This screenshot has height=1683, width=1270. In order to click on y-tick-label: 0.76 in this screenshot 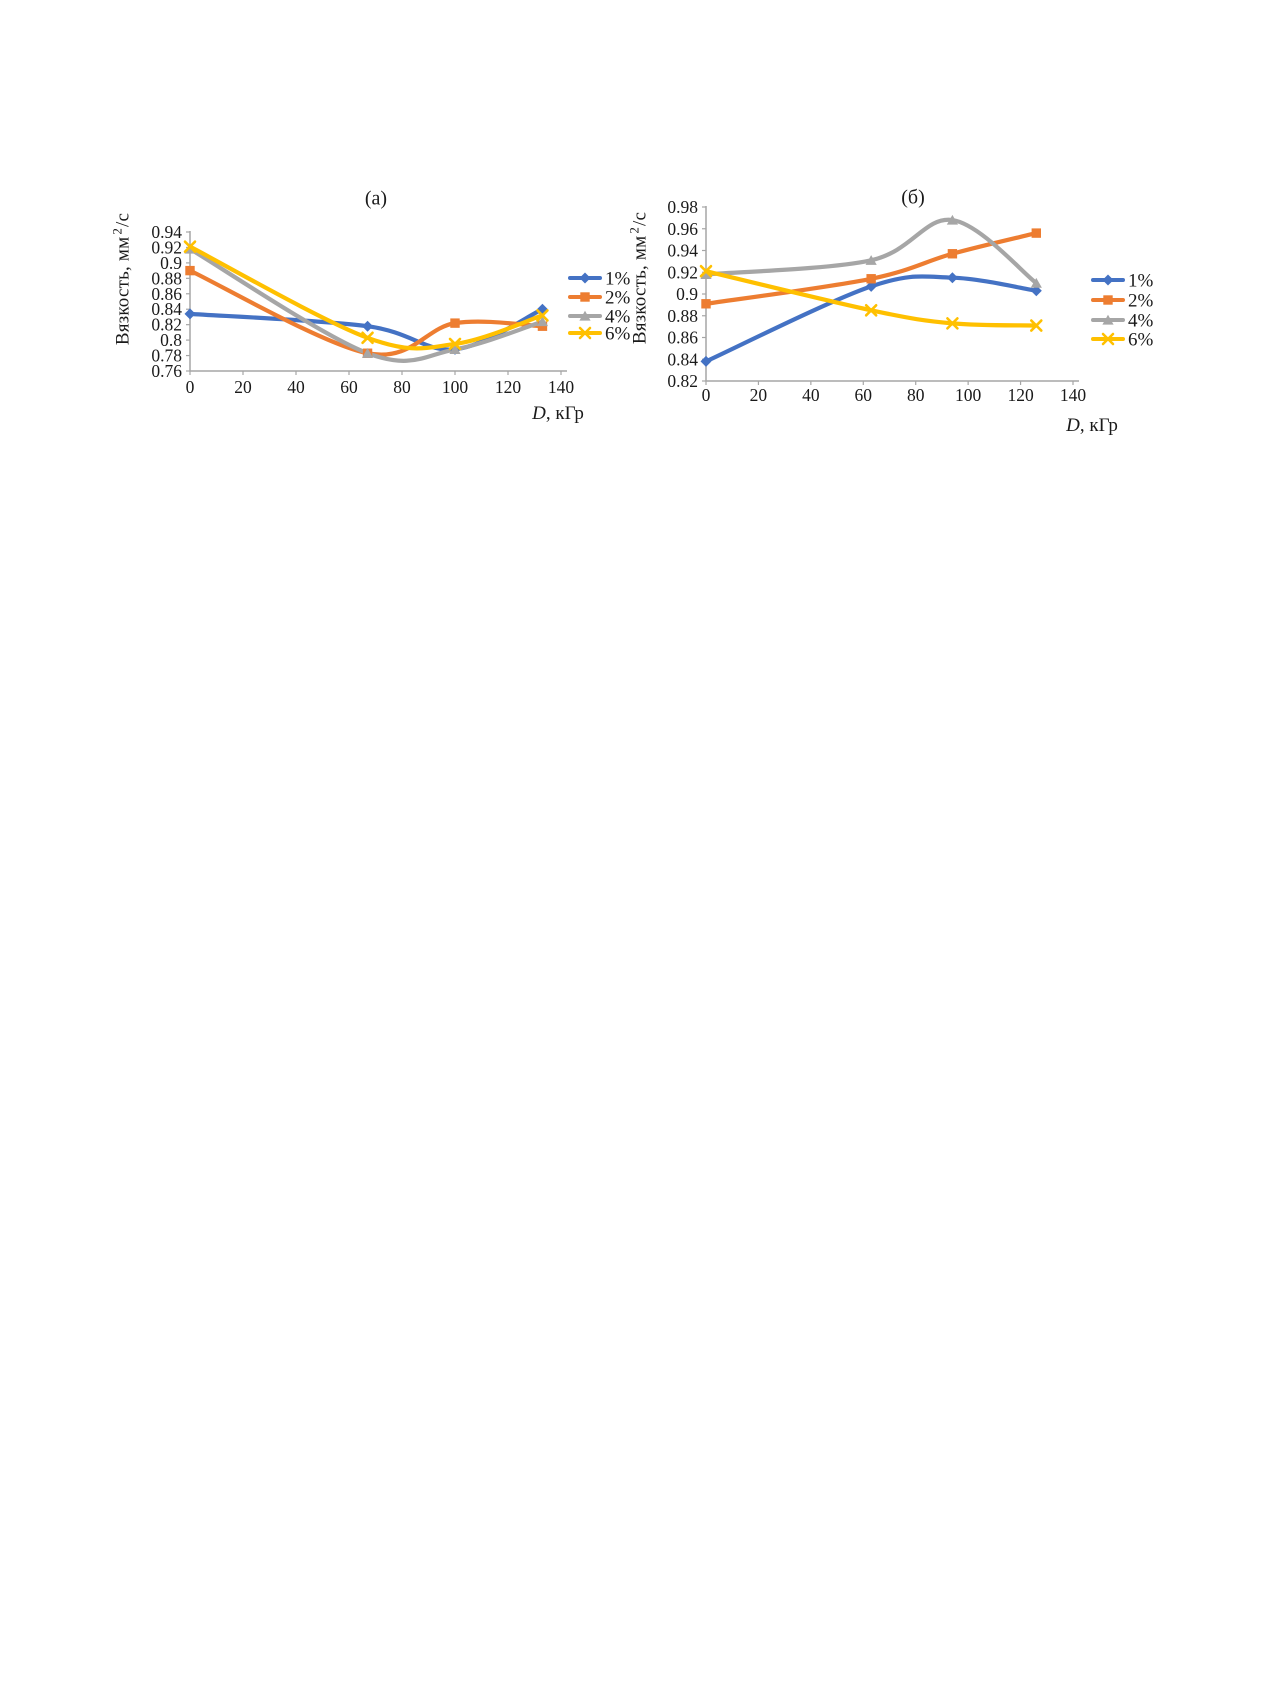, I will do `click(166, 371)`.